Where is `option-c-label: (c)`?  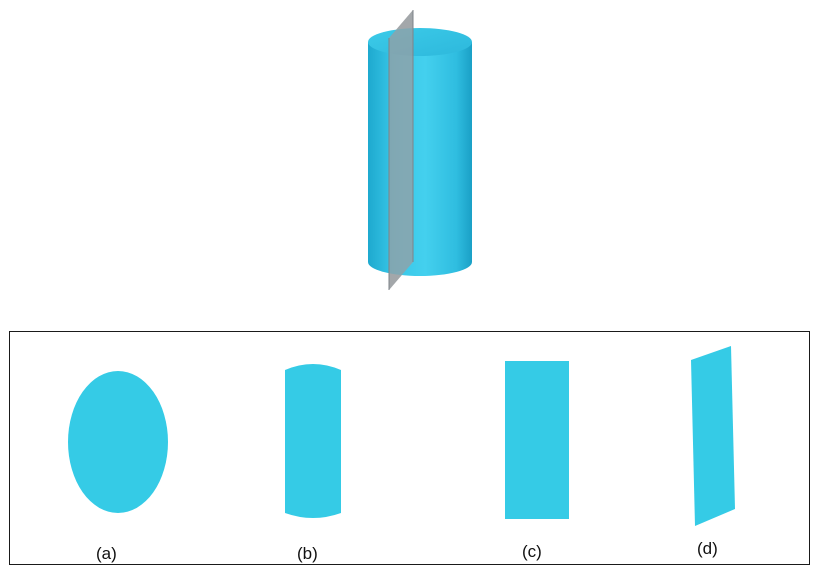 option-c-label: (c) is located at coordinates (532, 551).